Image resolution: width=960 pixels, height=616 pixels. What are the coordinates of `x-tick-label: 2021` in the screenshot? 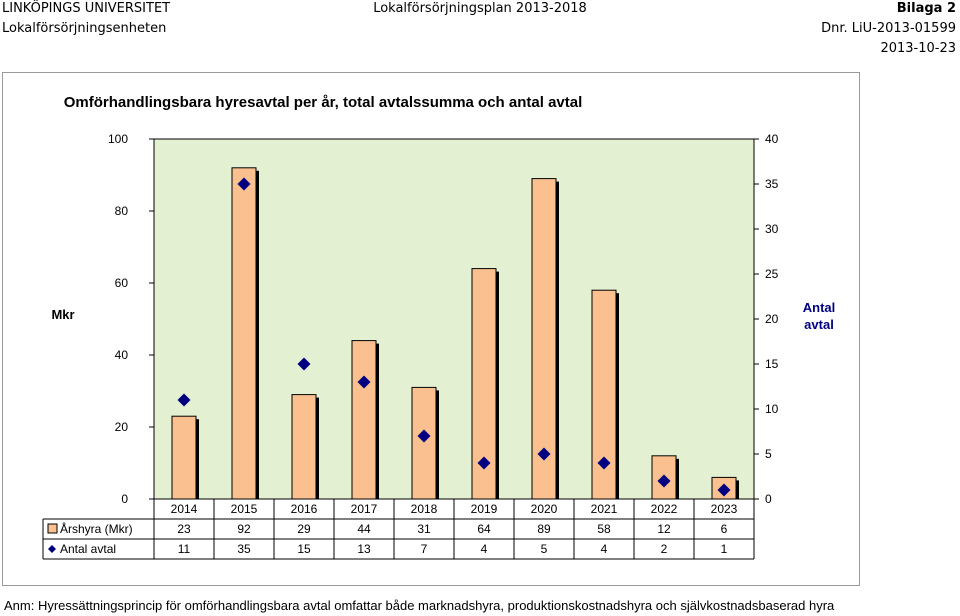 It's located at (604, 509).